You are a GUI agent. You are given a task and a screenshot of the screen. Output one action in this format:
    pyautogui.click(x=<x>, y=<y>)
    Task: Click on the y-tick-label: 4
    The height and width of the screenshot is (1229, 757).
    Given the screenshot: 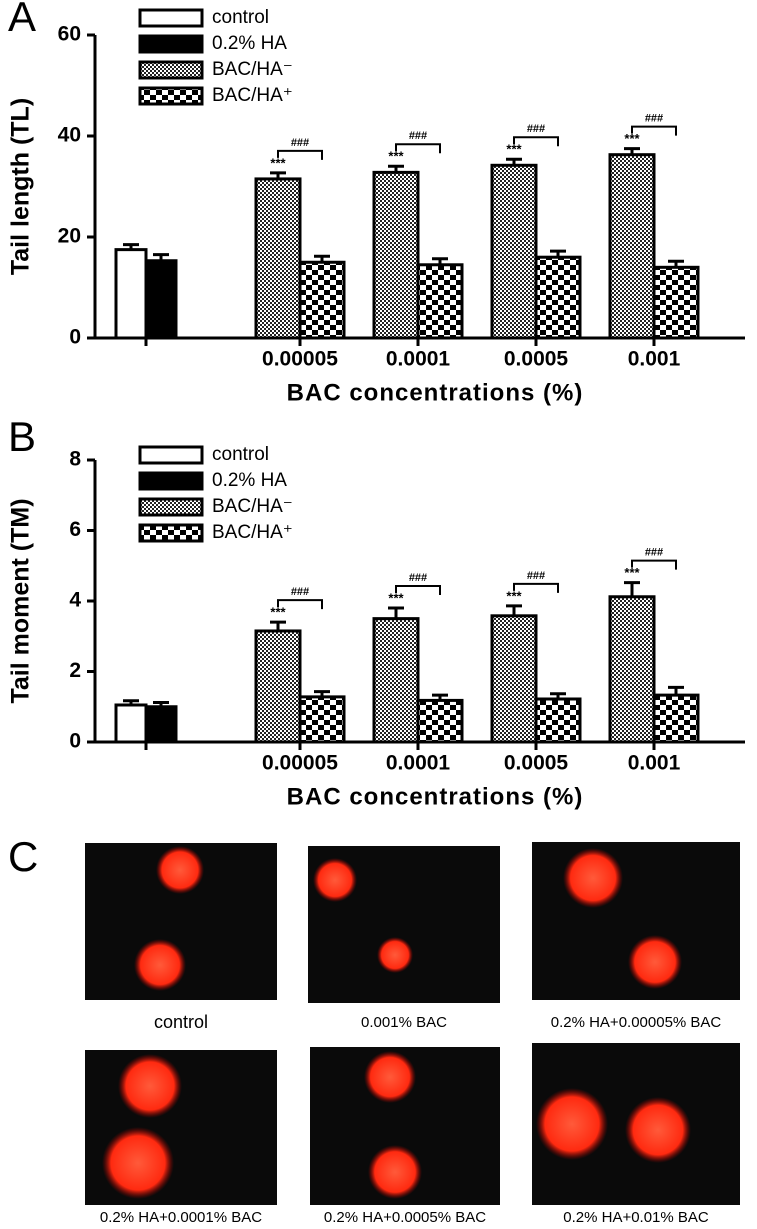 What is the action you would take?
    pyautogui.click(x=75, y=600)
    